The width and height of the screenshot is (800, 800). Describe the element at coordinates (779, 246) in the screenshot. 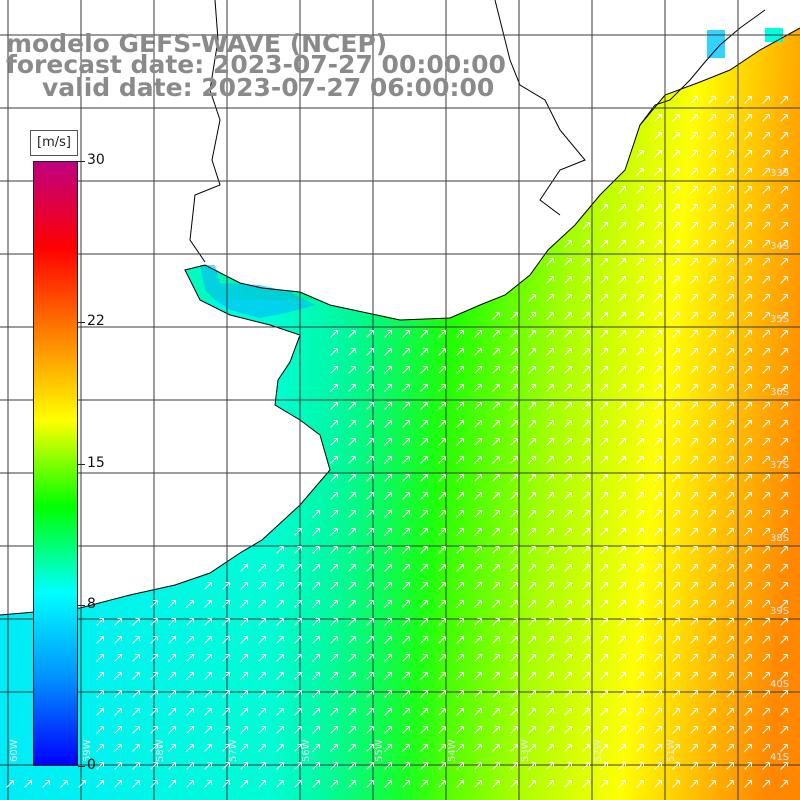

I see `latitude-label: 34S` at that location.